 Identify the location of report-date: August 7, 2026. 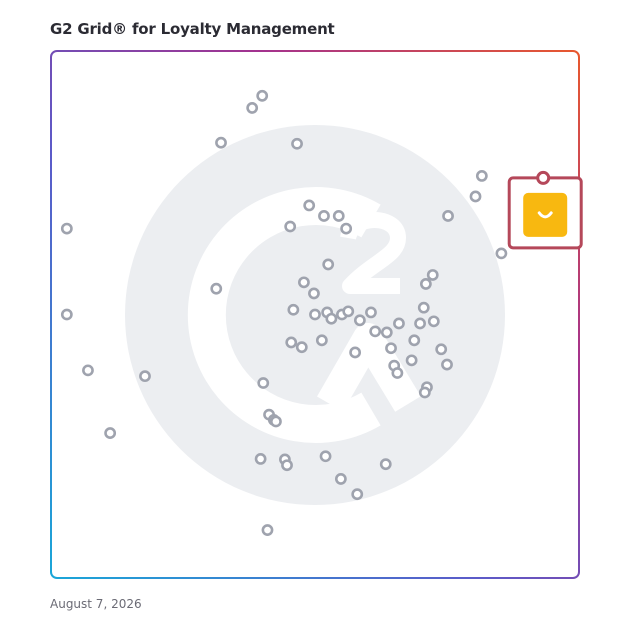
(96, 604).